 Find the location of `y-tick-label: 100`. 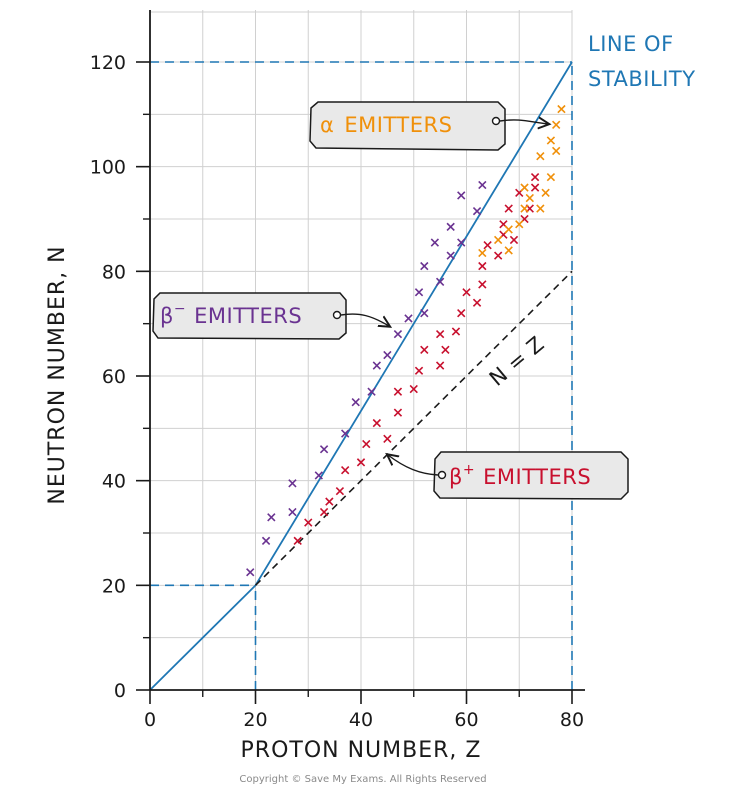

y-tick-label: 100 is located at coordinates (108, 168).